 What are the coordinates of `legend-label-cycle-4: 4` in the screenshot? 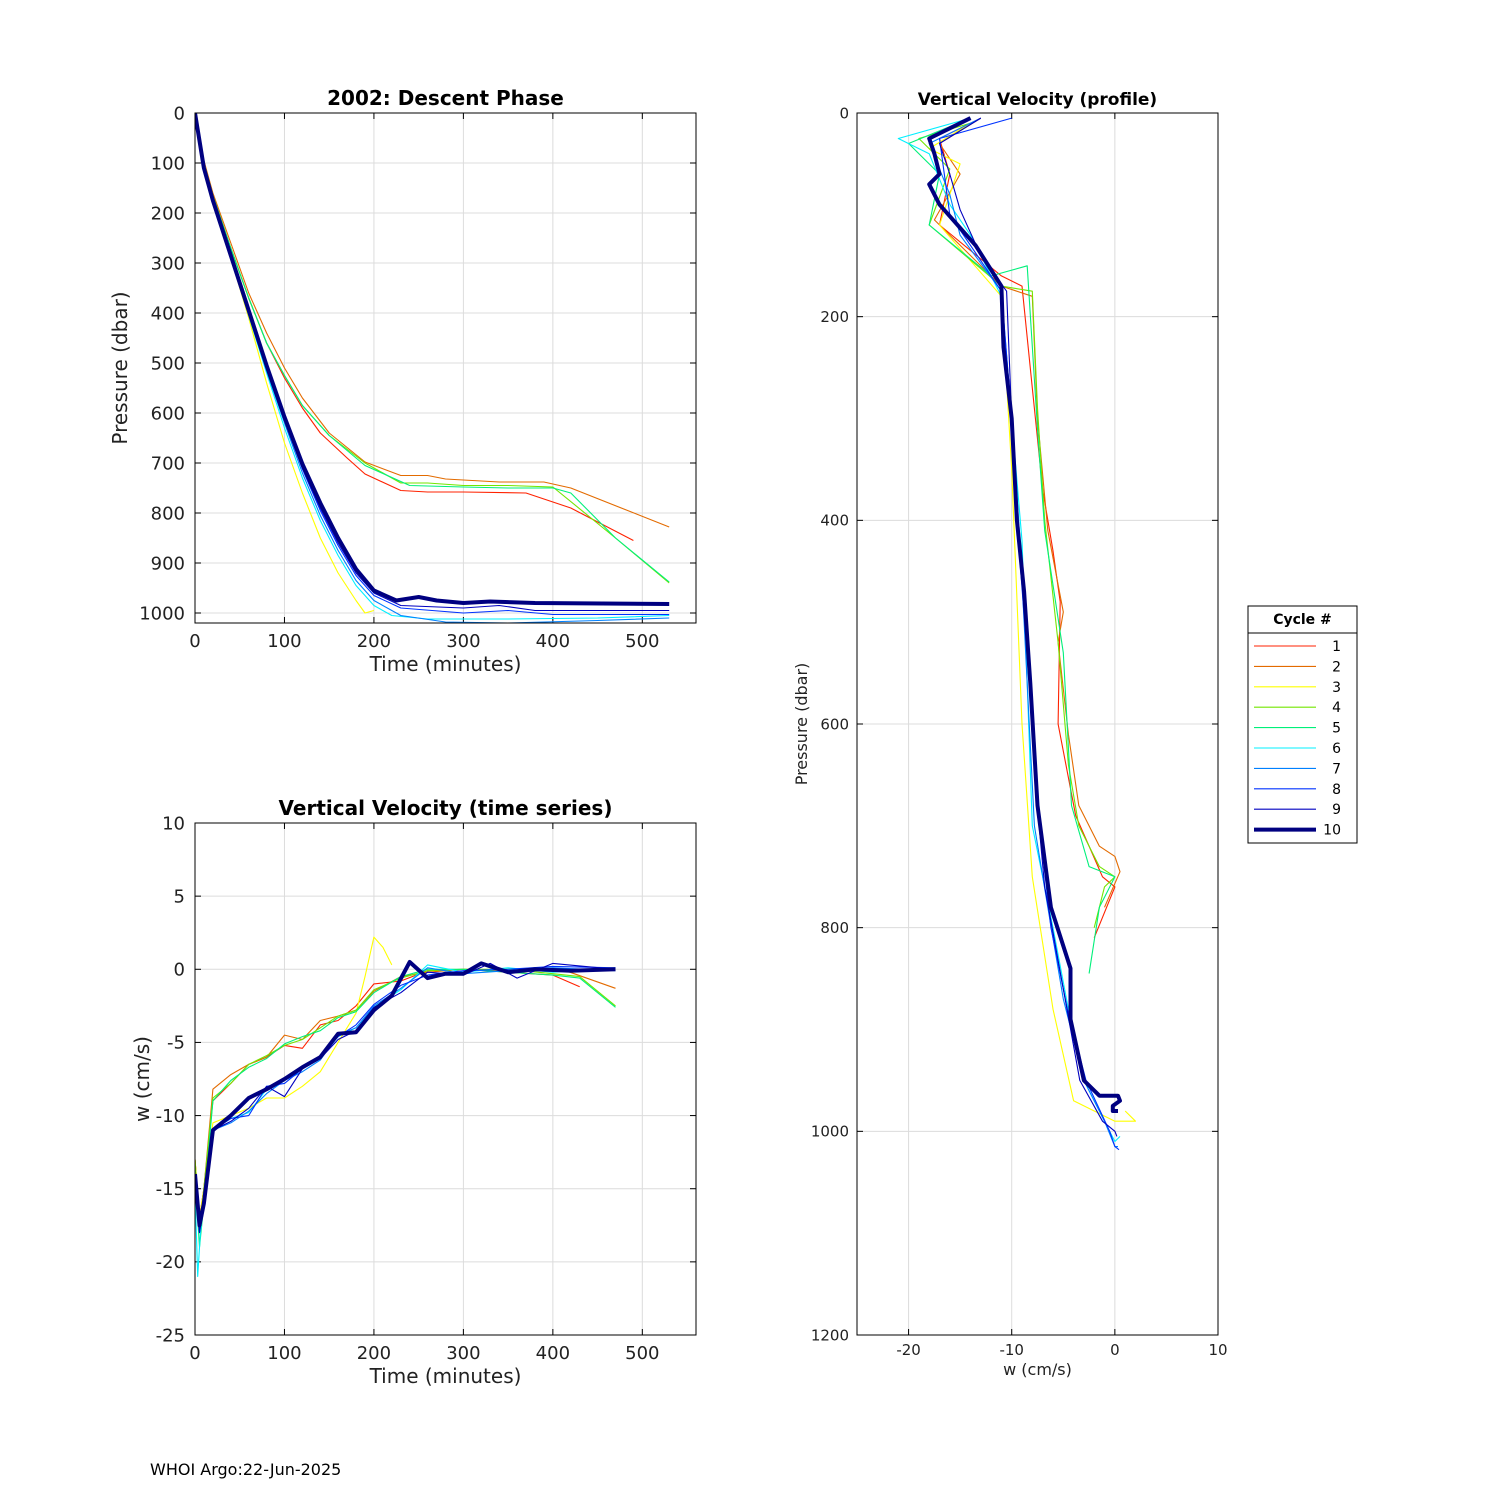 It's located at (1336, 708).